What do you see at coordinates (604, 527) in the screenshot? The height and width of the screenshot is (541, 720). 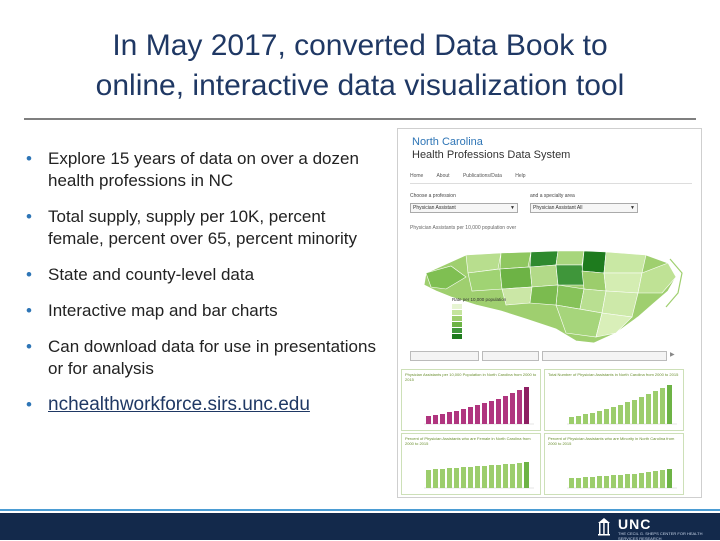 I see `old-well-logo-icon` at bounding box center [604, 527].